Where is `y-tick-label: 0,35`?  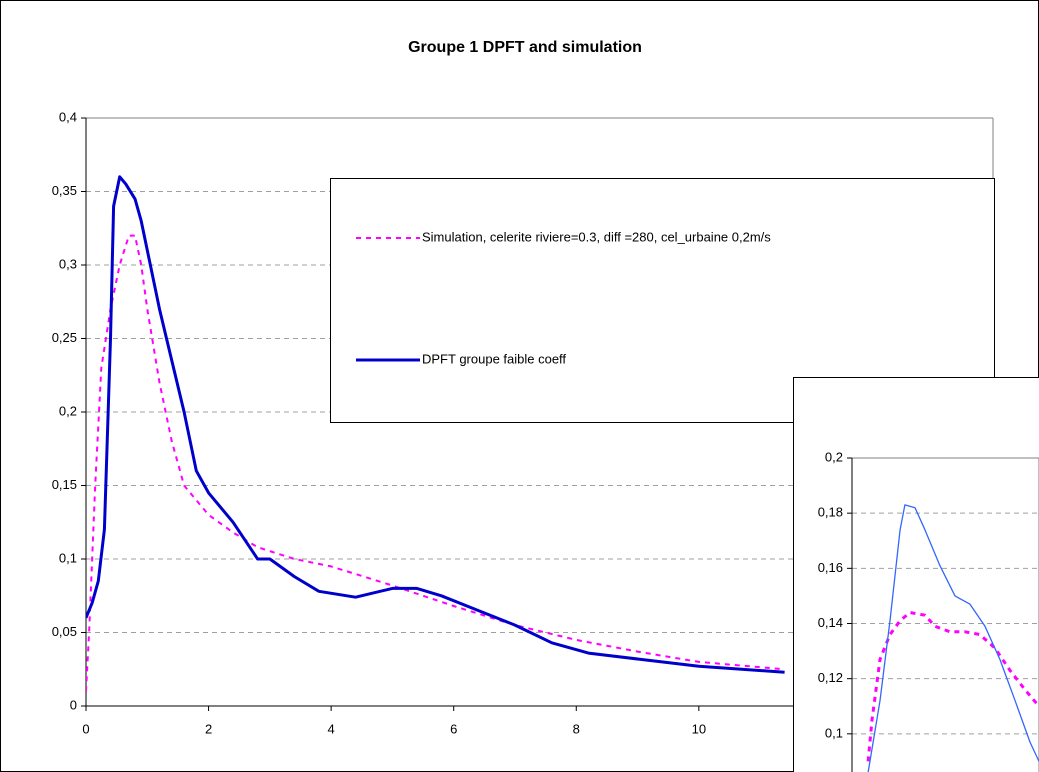
y-tick-label: 0,35 is located at coordinates (64, 190).